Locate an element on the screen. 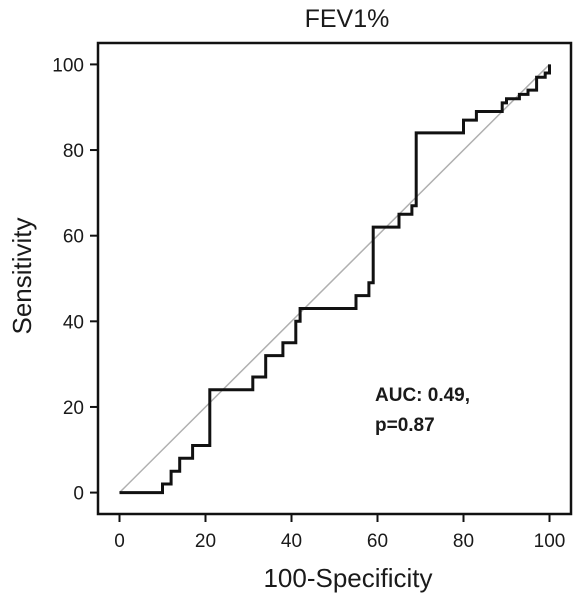 The width and height of the screenshot is (582, 601). x-tick-label: 60 is located at coordinates (377, 541).